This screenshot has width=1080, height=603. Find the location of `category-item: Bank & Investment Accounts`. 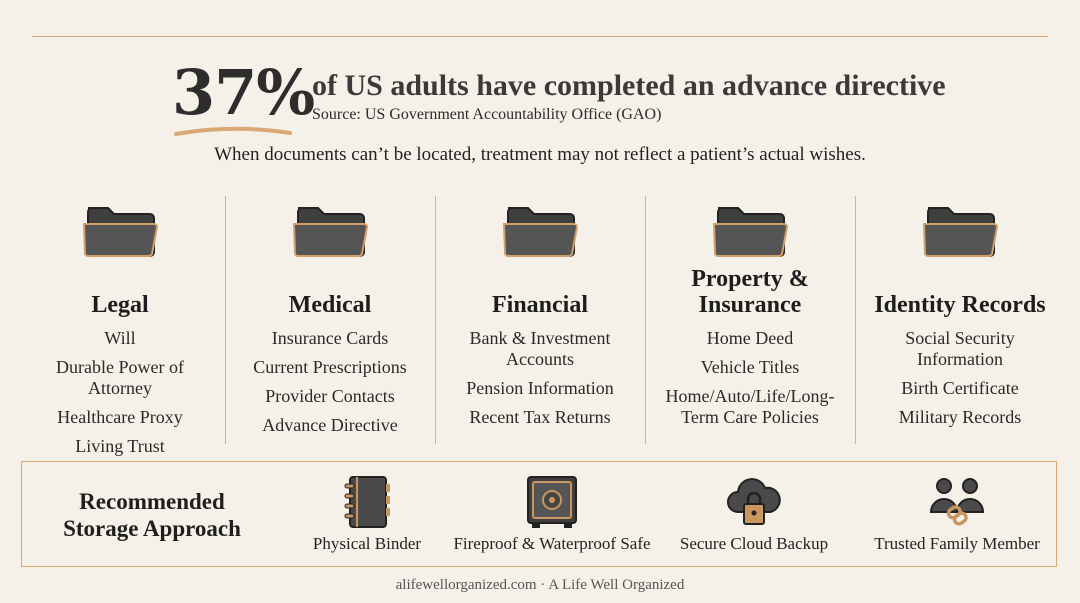

category-item: Bank & Investment Accounts is located at coordinates (540, 348).